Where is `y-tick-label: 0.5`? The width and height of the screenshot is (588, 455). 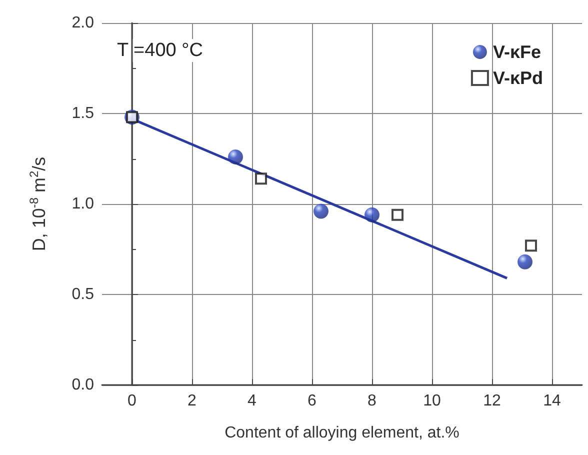
y-tick-label: 0.5 is located at coordinates (83, 294).